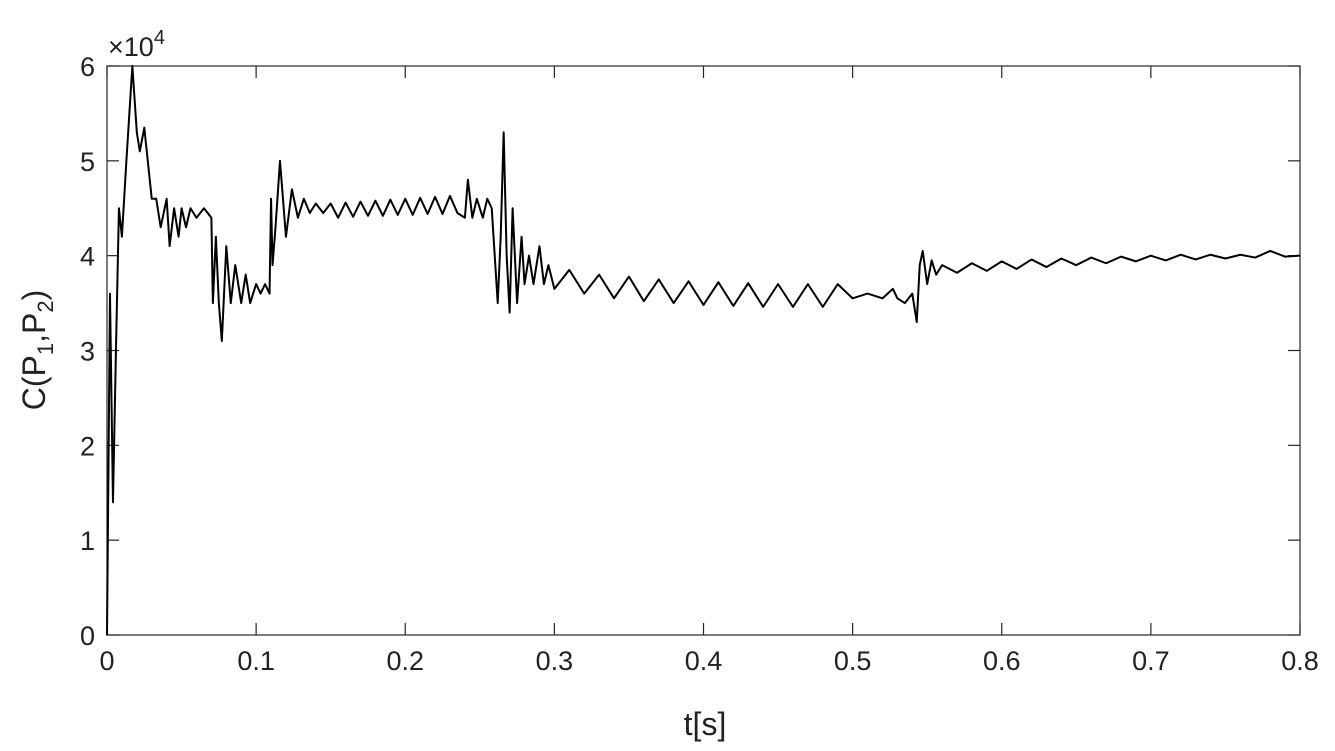  Describe the element at coordinates (405, 661) in the screenshot. I see `x-tick-label: 0.2` at that location.